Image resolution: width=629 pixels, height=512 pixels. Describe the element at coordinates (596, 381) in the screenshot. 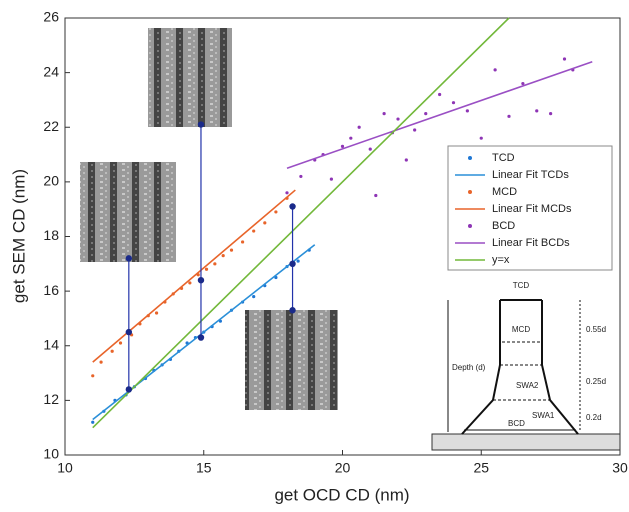

I see `diagram-label: 0.25d` at that location.